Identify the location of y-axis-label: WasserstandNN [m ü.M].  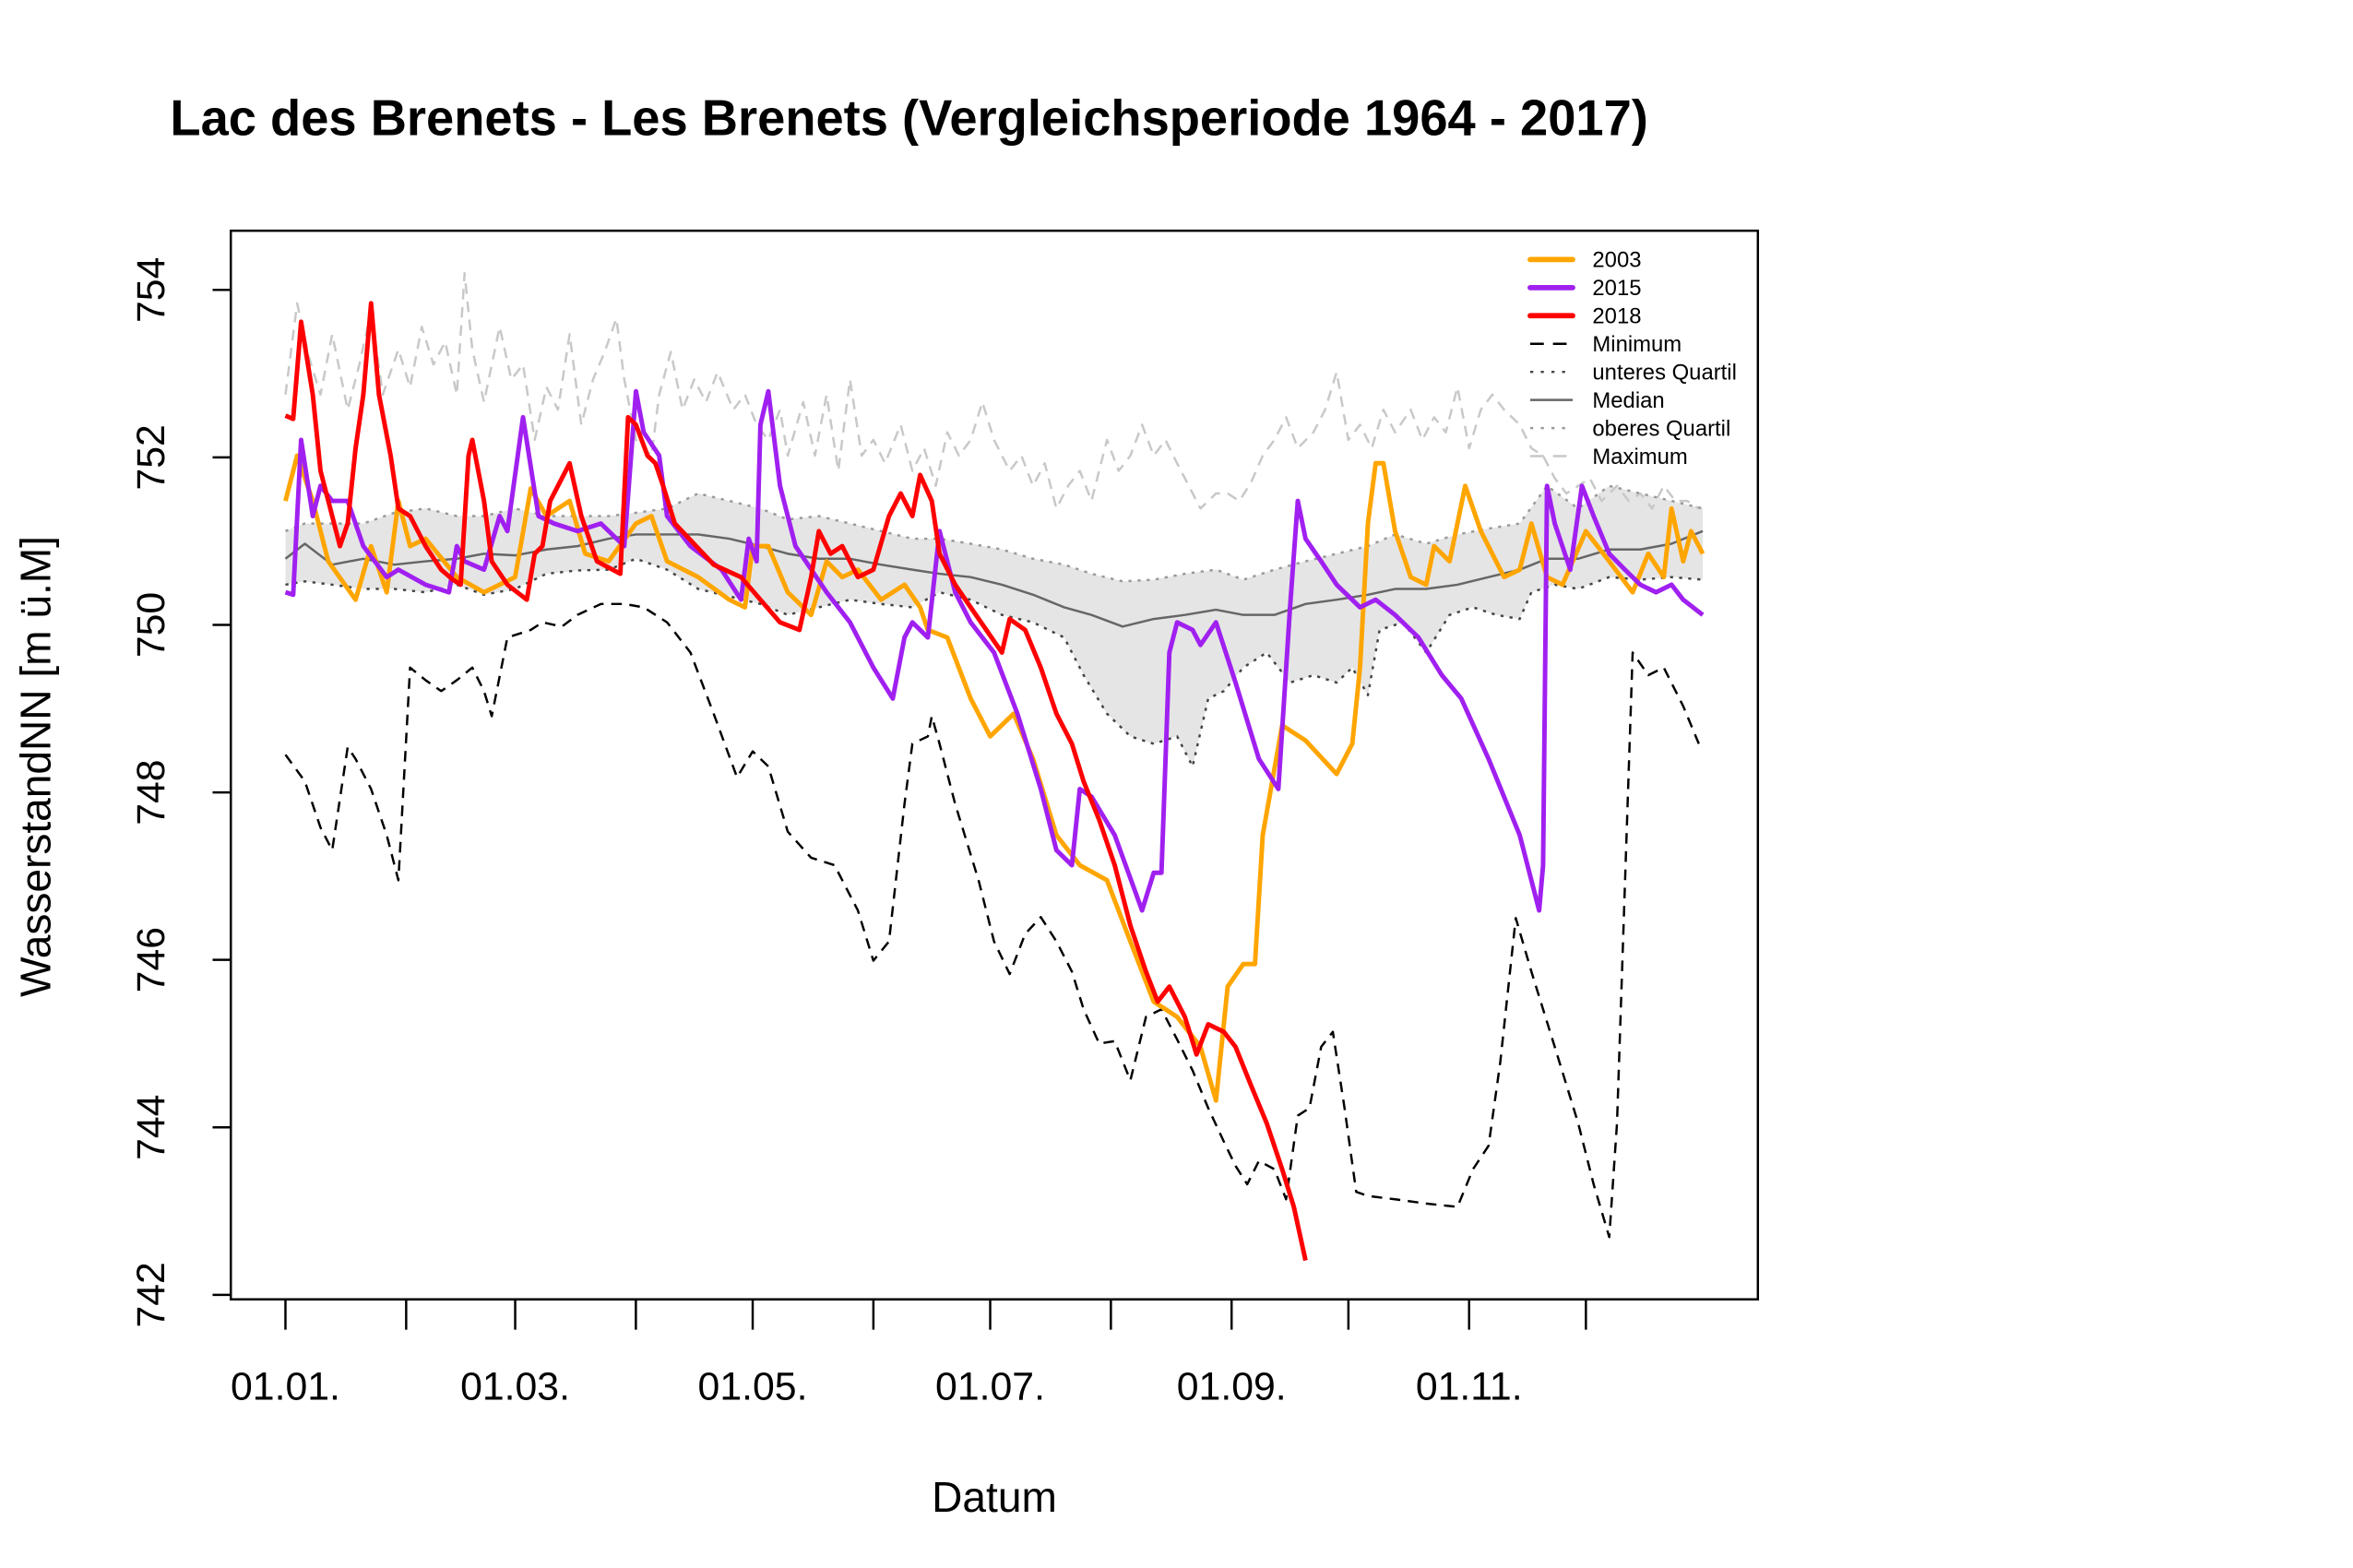
(35, 766).